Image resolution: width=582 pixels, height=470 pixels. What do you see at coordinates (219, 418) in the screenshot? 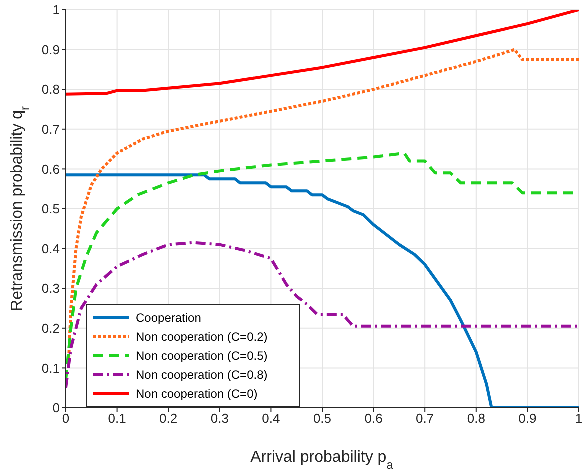
I see `x-tick-label: 0.3` at bounding box center [219, 418].